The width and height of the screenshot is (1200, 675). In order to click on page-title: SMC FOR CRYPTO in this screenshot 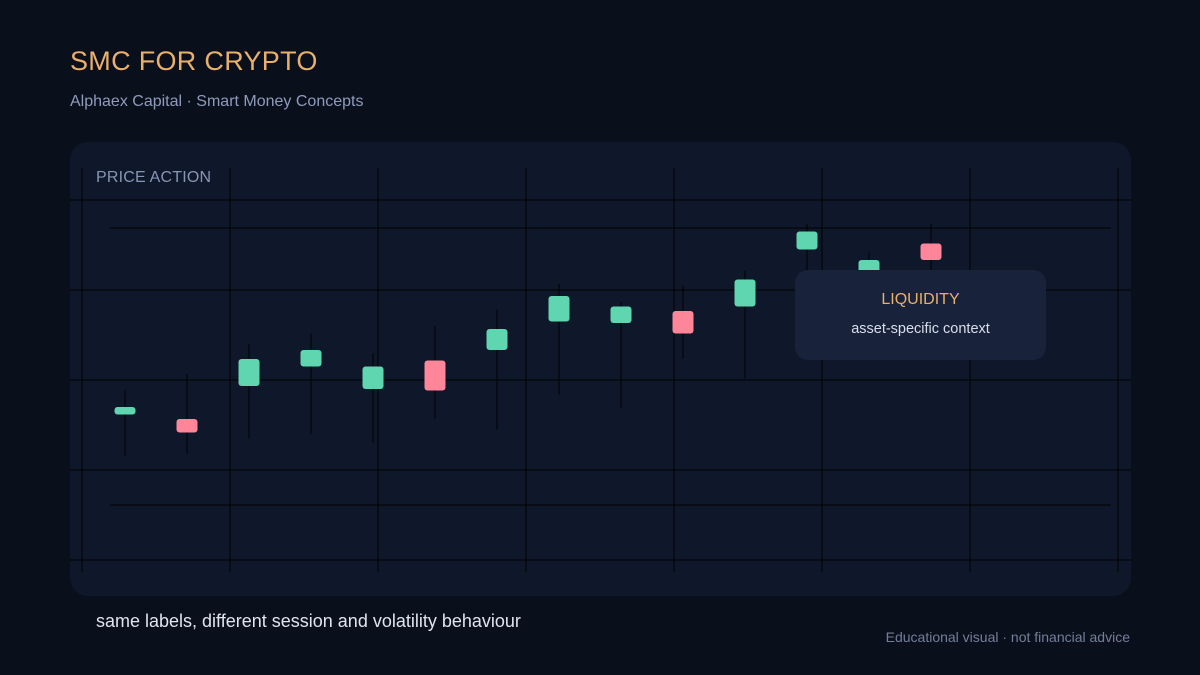, I will do `click(194, 61)`.